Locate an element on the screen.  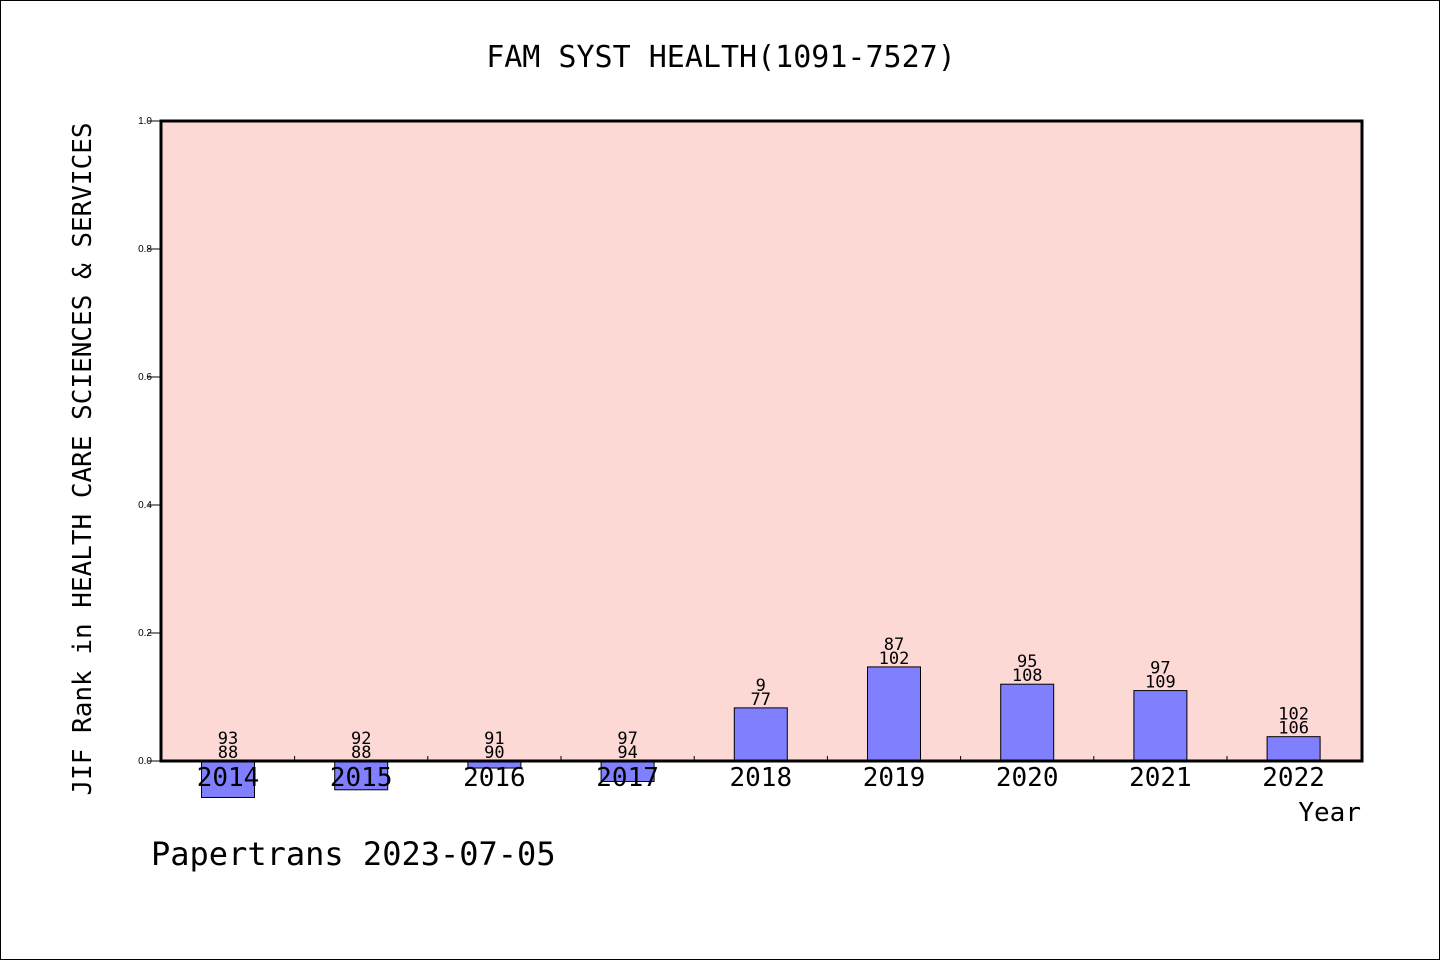
data-label-top-2022: 102 is located at coordinates (1293, 715).